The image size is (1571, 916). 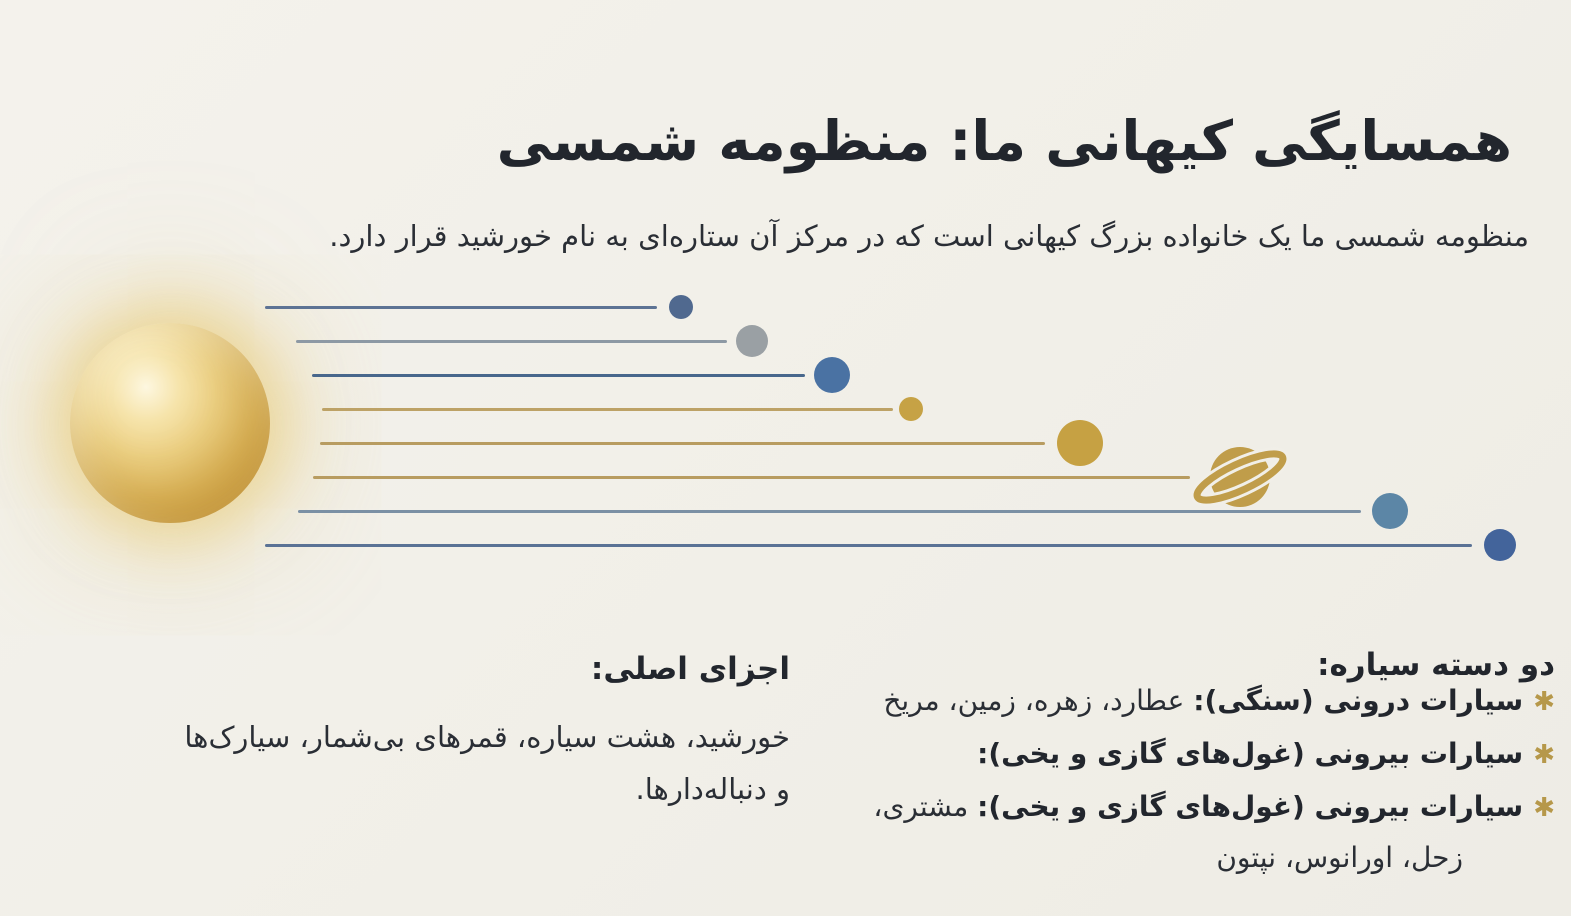 I want to click on mars-orbit-line, so click(x=607, y=409).